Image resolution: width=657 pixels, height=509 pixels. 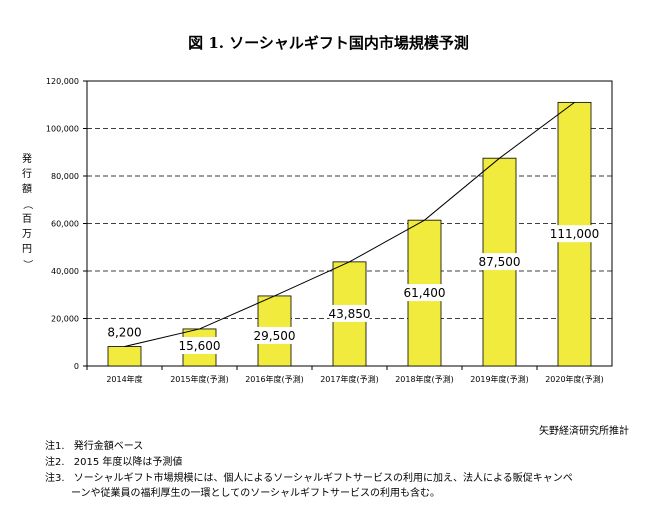 I want to click on source-note: 矢野経済研究所推計, so click(x=584, y=431).